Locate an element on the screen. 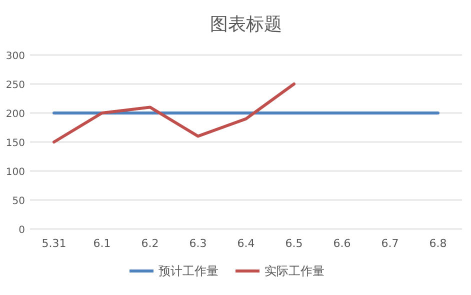 Image resolution: width=471 pixels, height=295 pixels. x-tick-label: 6.2 is located at coordinates (150, 243).